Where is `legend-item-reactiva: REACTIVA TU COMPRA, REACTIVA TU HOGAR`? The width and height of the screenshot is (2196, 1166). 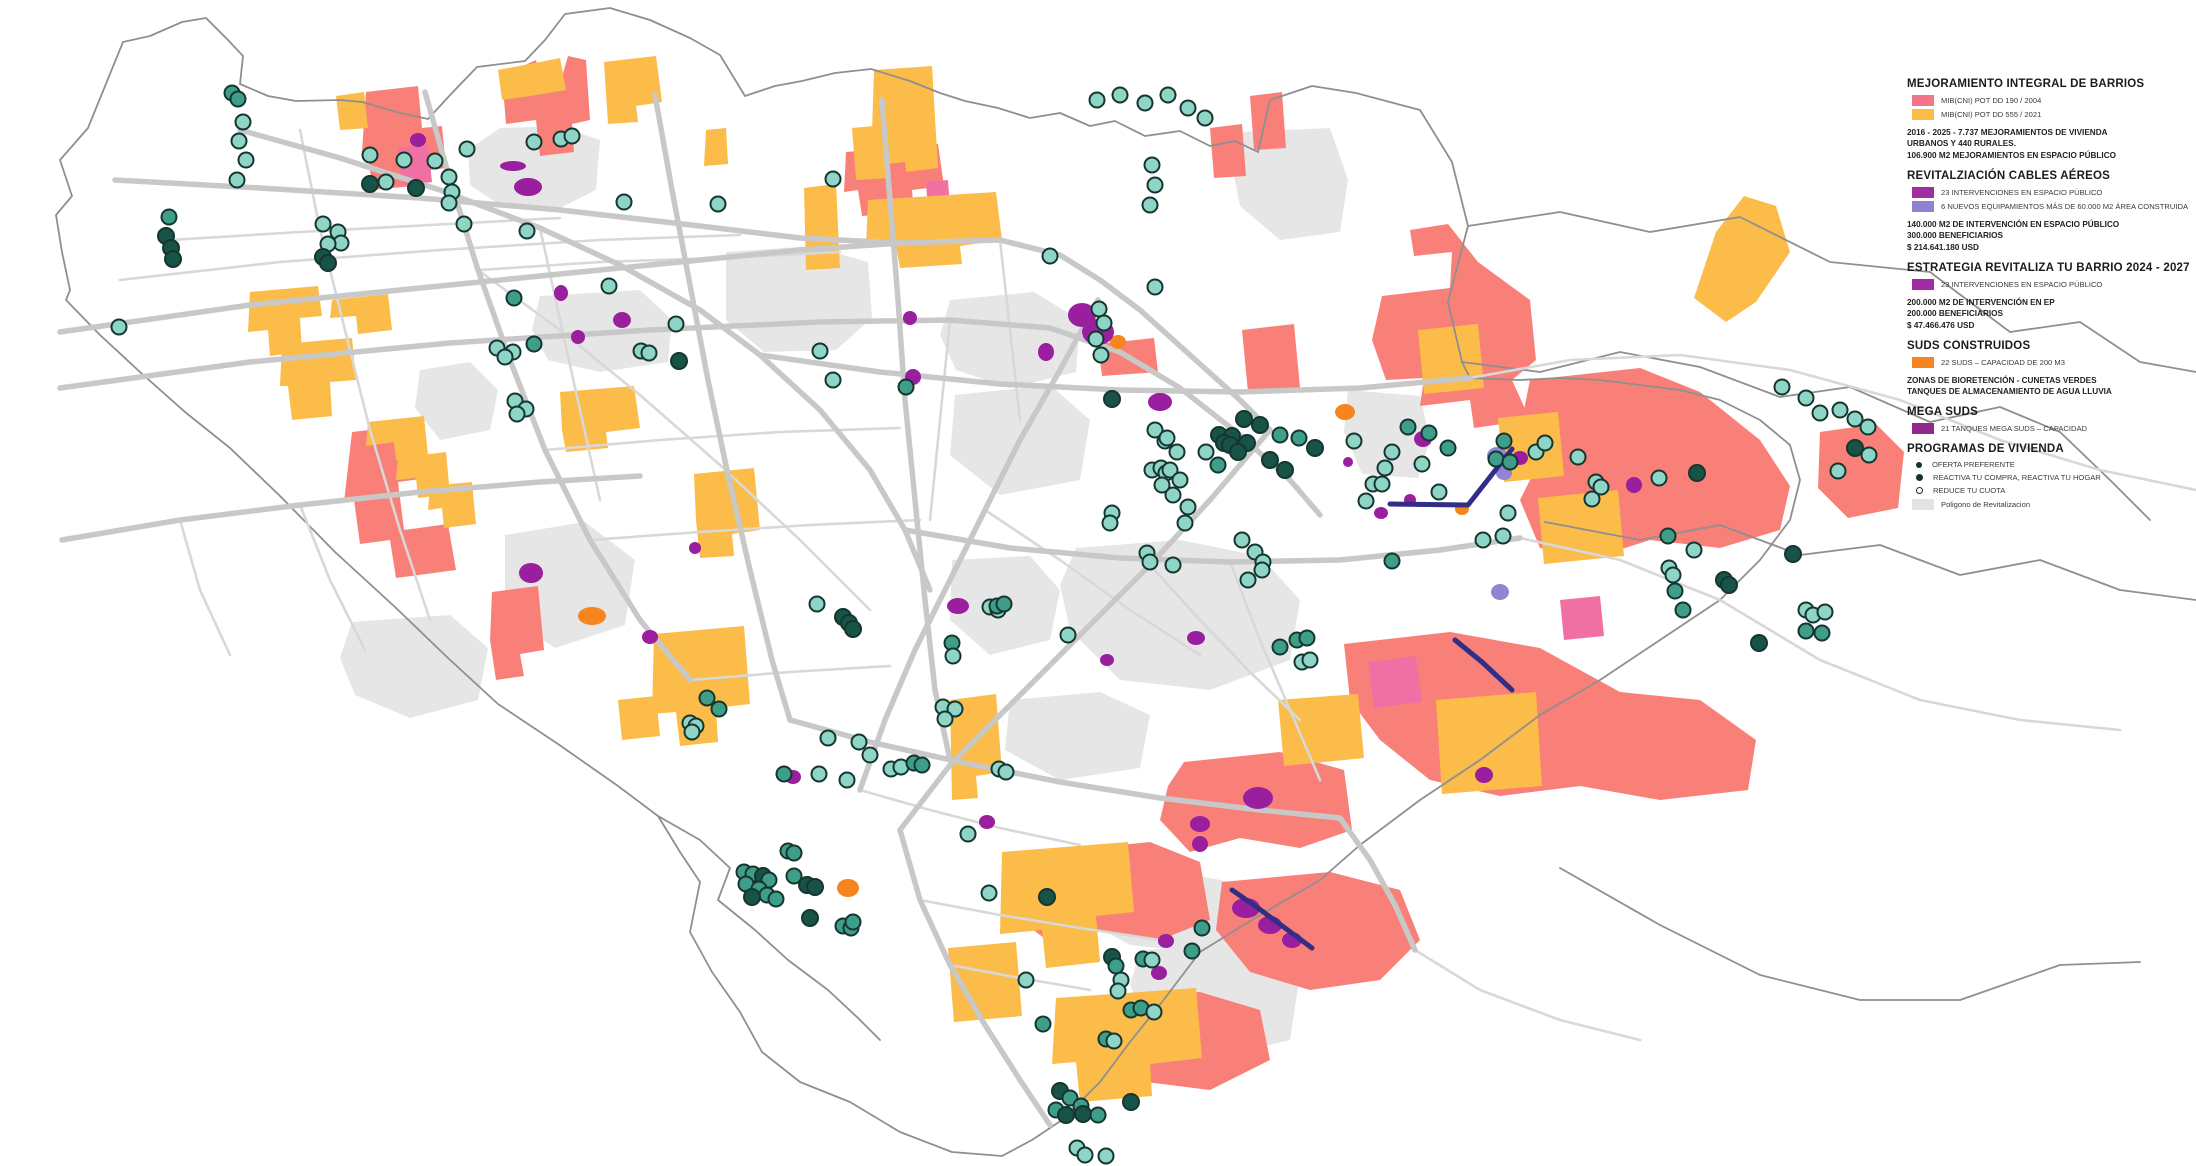 legend-item-reactiva: REACTIVA TU COMPRA, REACTIVA TU HOGAR is located at coordinates (2053, 477).